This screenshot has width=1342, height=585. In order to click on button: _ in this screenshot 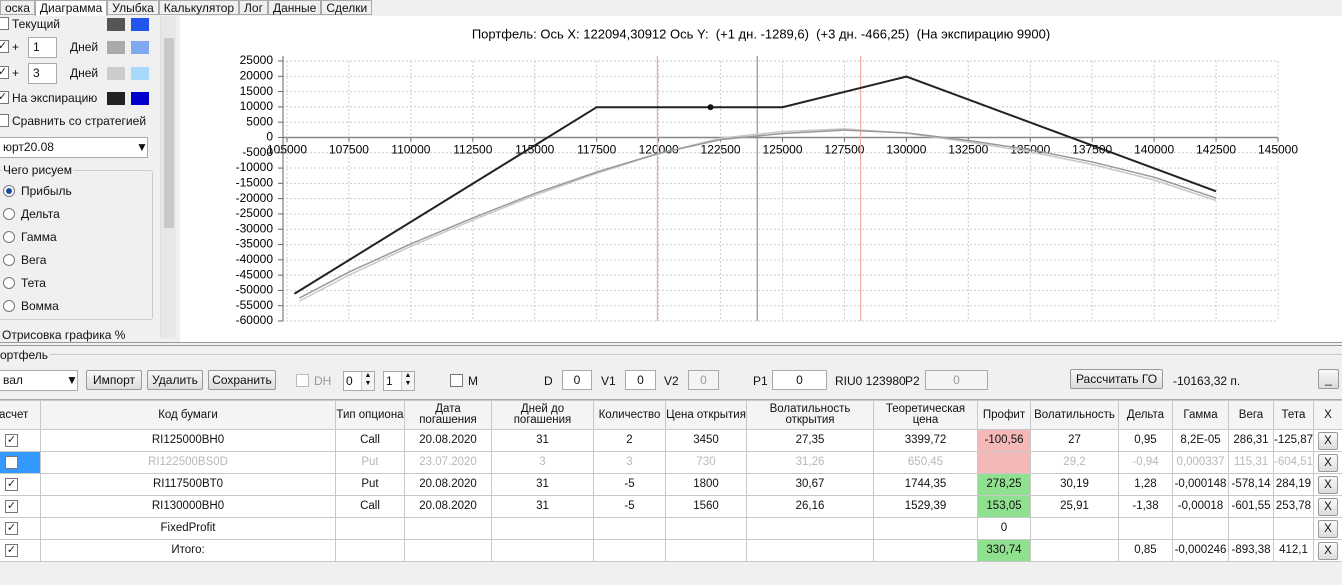, I will do `click(1328, 379)`.